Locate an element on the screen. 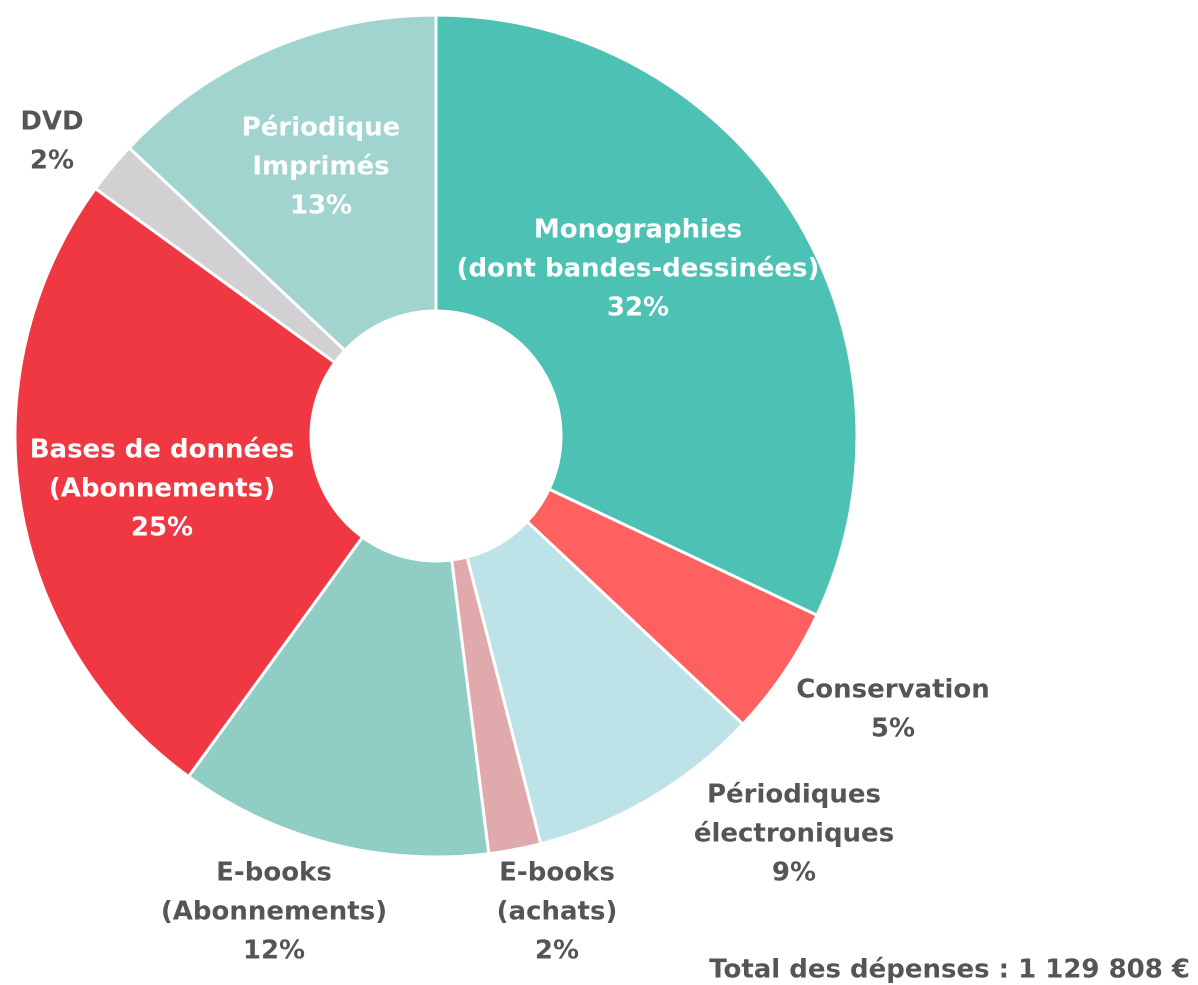  total-annotation: Total des dépenses : 1 129 808 € is located at coordinates (949, 970).